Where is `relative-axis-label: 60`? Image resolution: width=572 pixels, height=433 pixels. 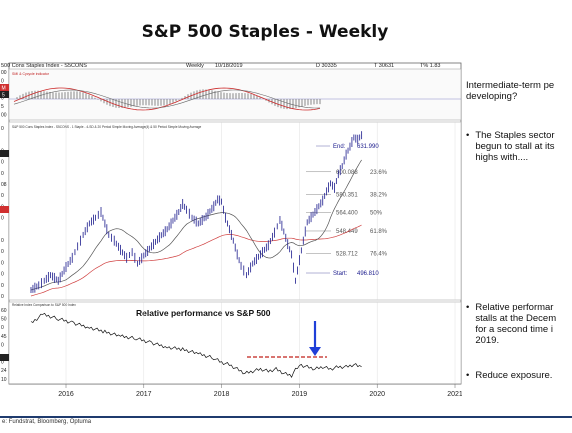 relative-axis-label: 60 is located at coordinates (4, 311).